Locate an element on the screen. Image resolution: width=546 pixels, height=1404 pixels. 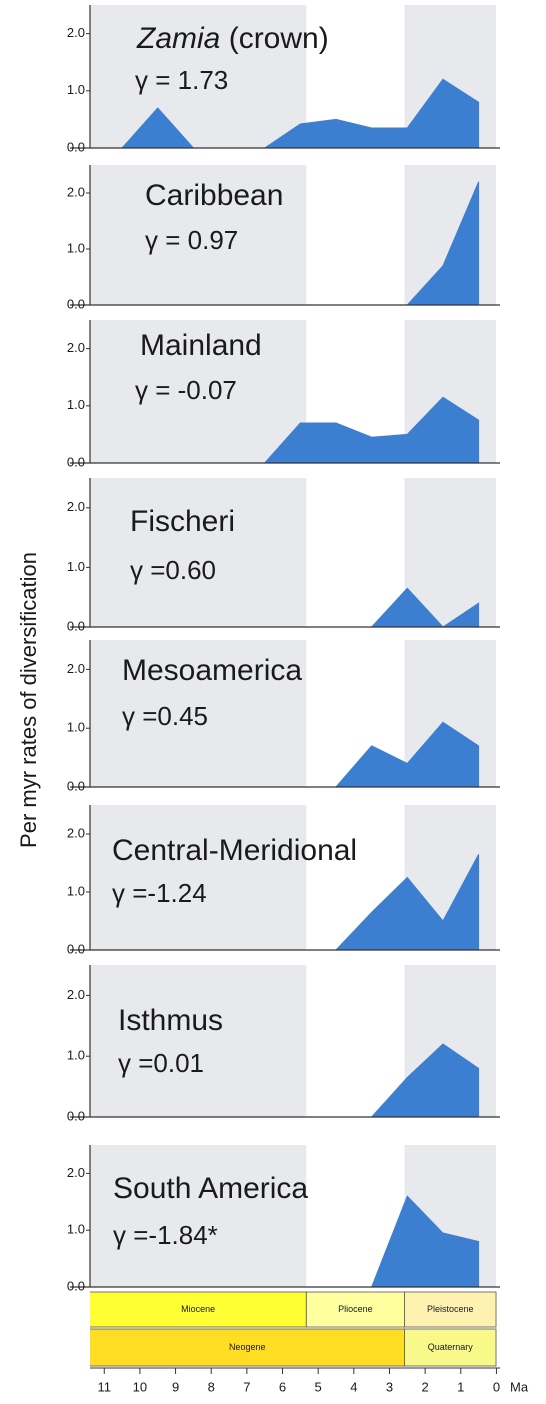
panel-title-name: Isthmus is located at coordinates (170, 1020).